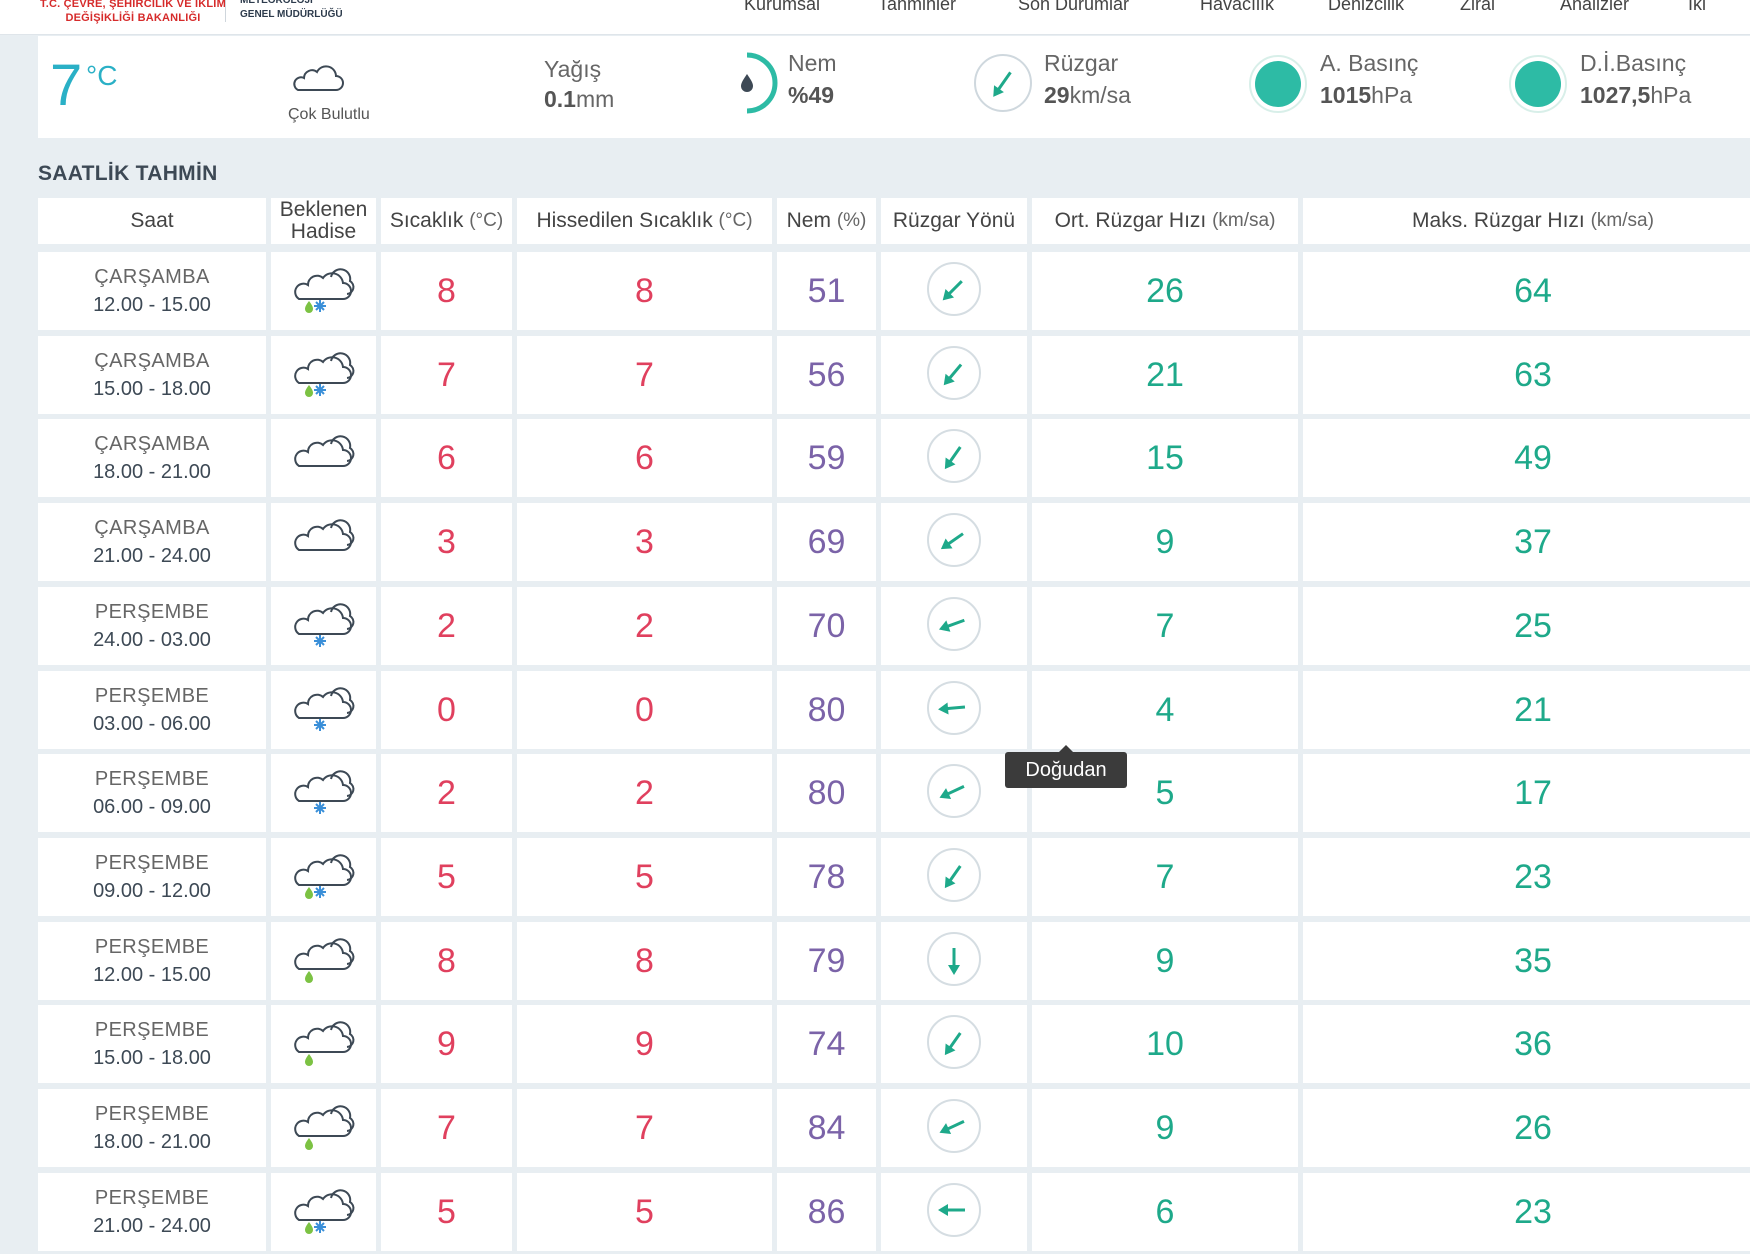  I want to click on header-feels-like-unit: (°C), so click(735, 220).